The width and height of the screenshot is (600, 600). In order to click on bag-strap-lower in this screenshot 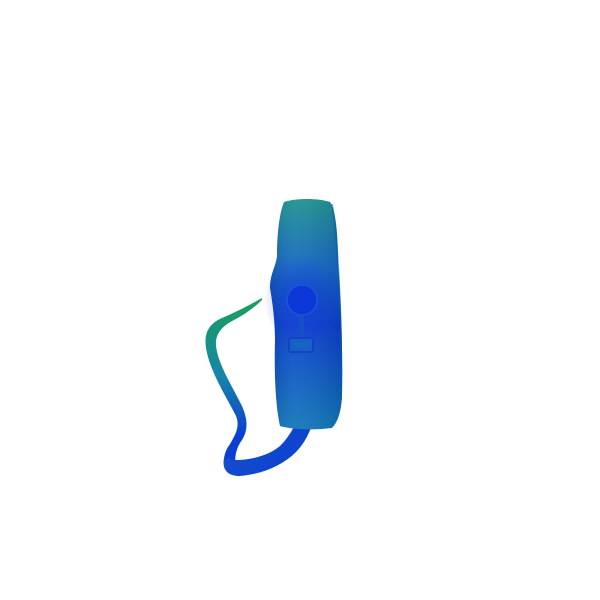, I will do `click(271, 414)`.